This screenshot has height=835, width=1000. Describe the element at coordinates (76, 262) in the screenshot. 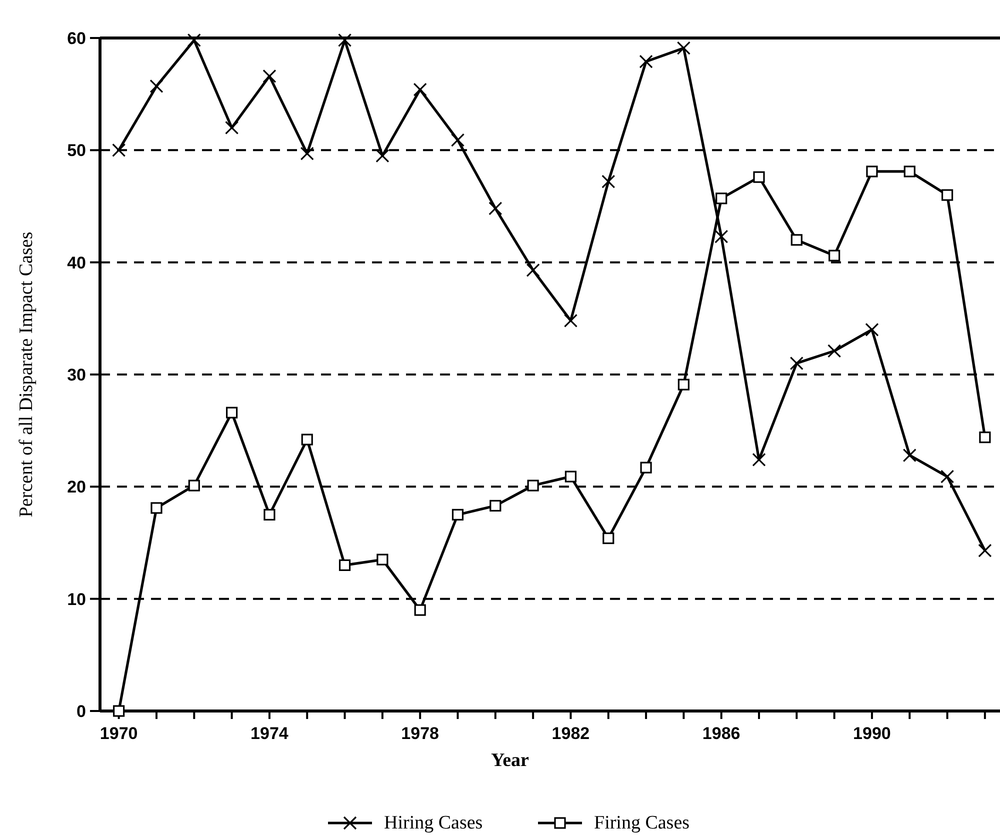

I see `y-tick-label: 40` at that location.